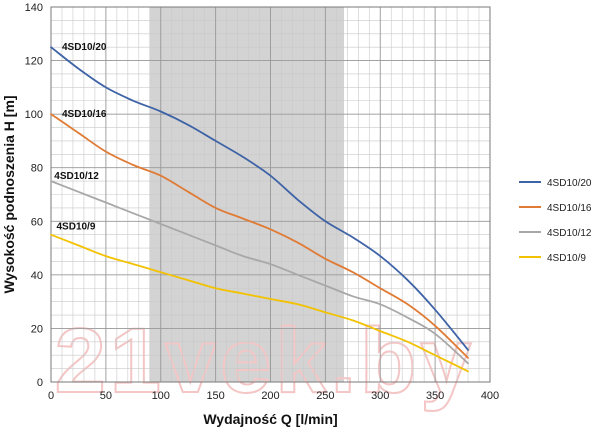  I want to click on y-tick-label: 20, so click(37, 329).